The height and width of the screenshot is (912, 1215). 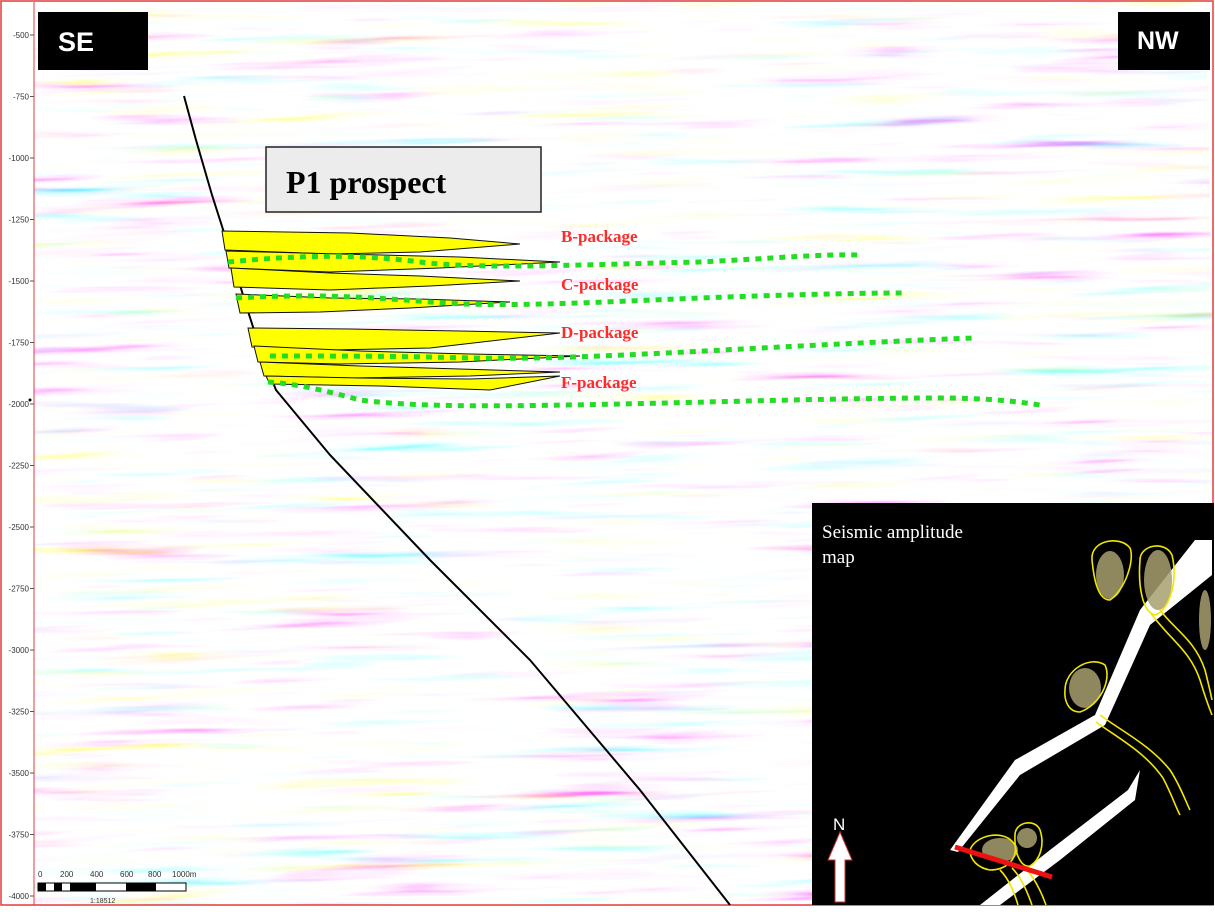 What do you see at coordinates (102, 901) in the screenshot?
I see `scale-ratio: 1:18512` at bounding box center [102, 901].